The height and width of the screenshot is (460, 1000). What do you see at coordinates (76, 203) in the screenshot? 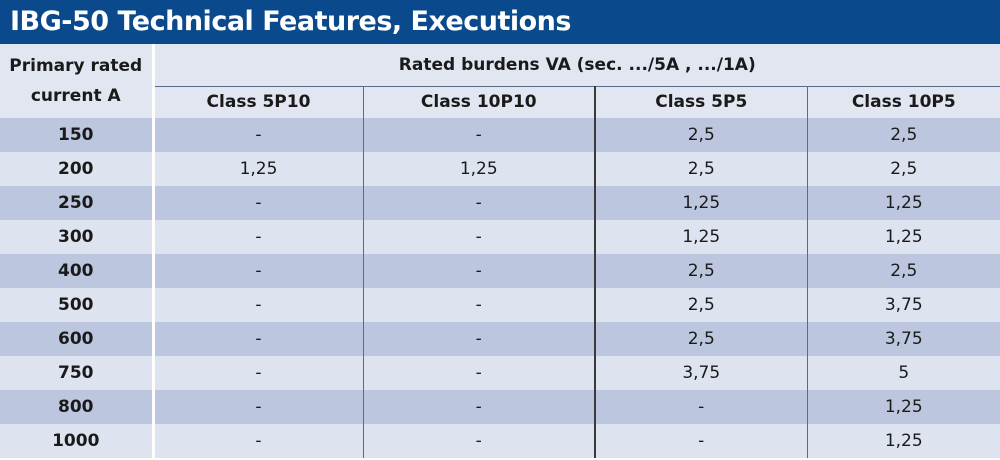
I see `current-cell: 250` at bounding box center [76, 203].